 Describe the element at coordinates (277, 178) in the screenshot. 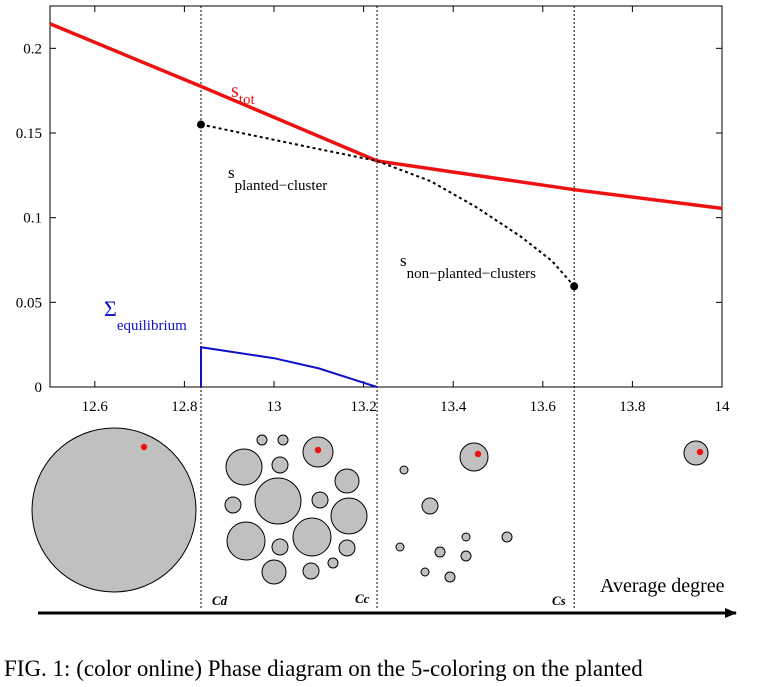

I see `label-s_planted_cluster: splanted−cluster` at that location.